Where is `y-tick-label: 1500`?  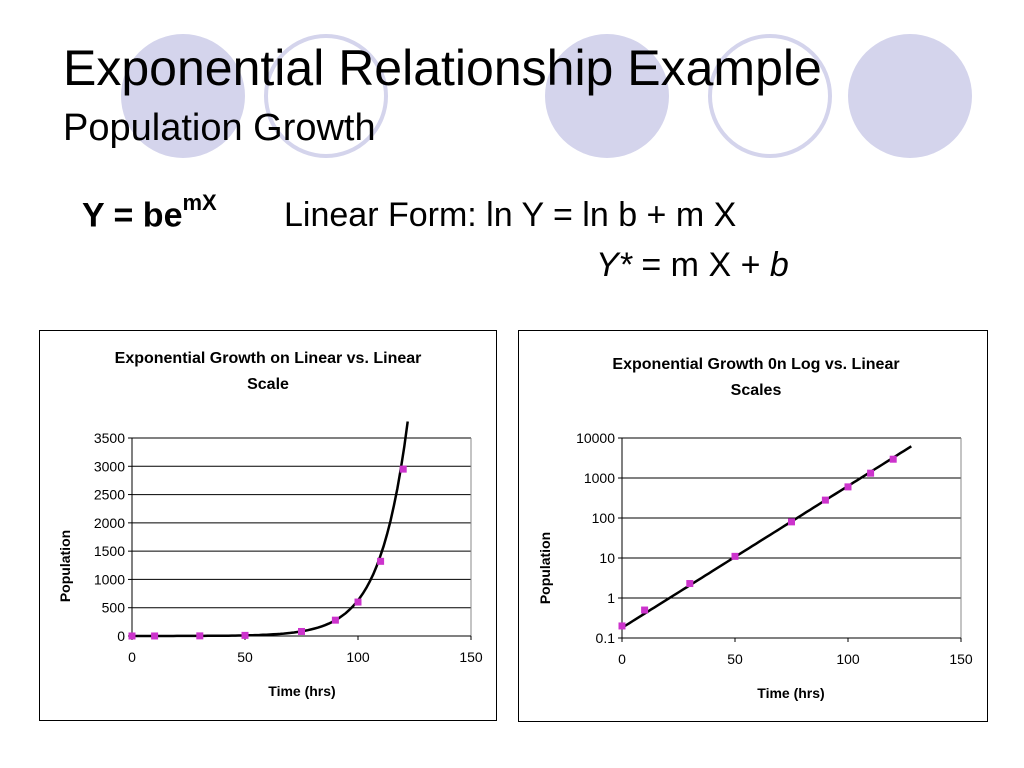 y-tick-label: 1500 is located at coordinates (109, 551).